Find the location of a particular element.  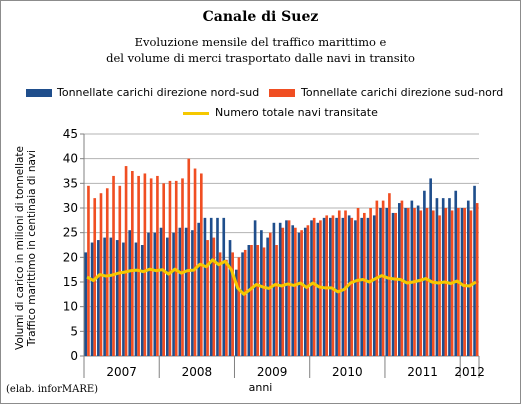

x-axis-label: anni is located at coordinates (260, 387).